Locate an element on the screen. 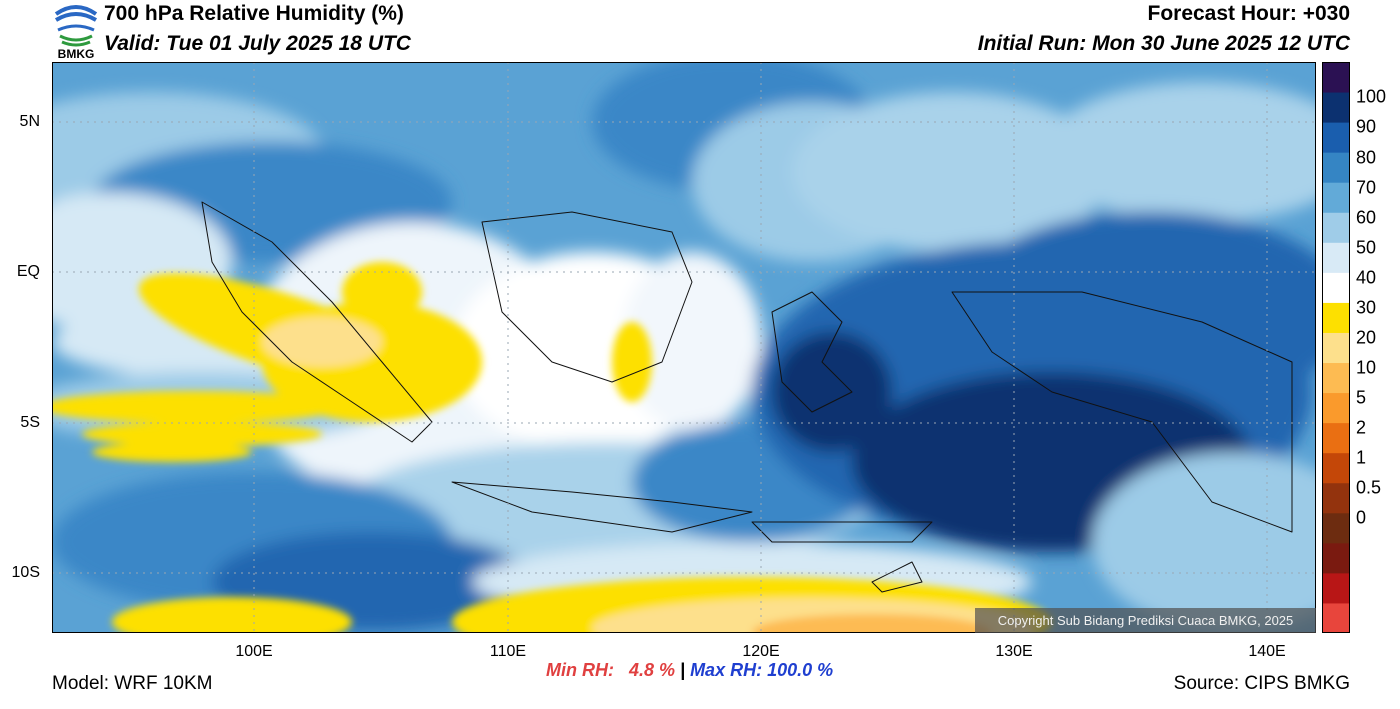 The width and height of the screenshot is (1400, 709). lat-label-eq: EQ is located at coordinates (28, 271).